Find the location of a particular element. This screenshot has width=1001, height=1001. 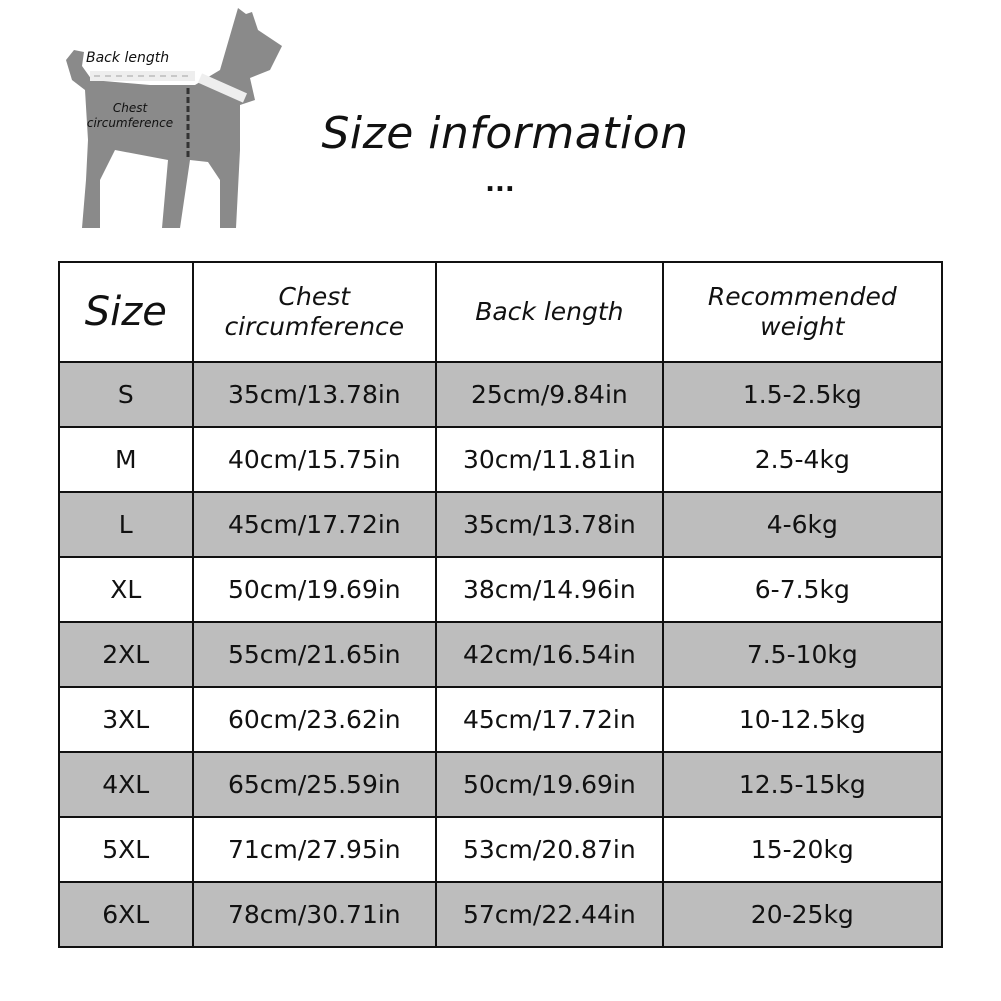

table-row: 2XL 55cm/21.65in 42cm/16.54in 7.5-10kg is located at coordinates (501, 654).